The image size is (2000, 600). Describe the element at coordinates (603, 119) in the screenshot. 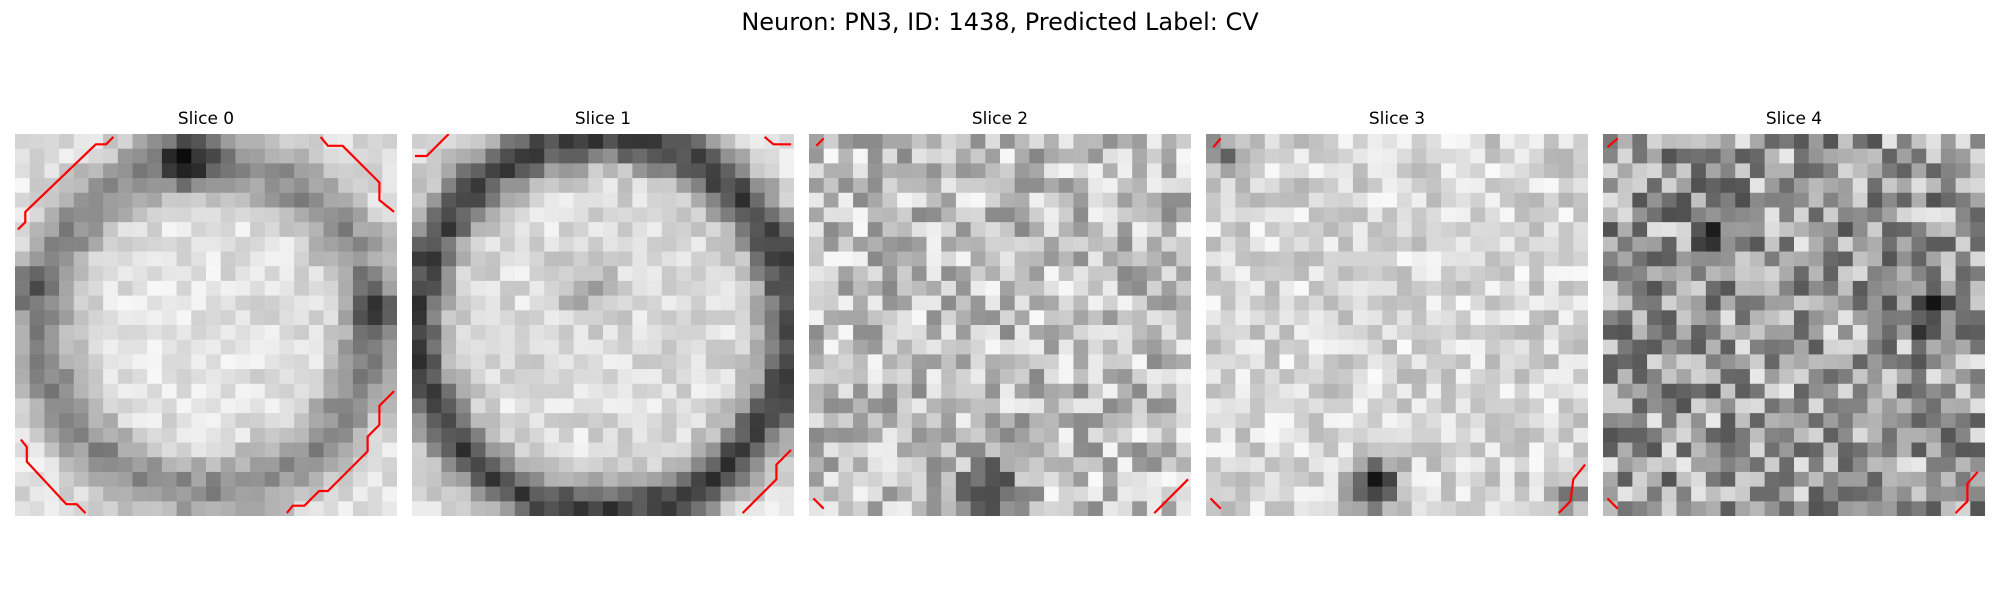

I see `slice-1-title: Slice 1` at that location.